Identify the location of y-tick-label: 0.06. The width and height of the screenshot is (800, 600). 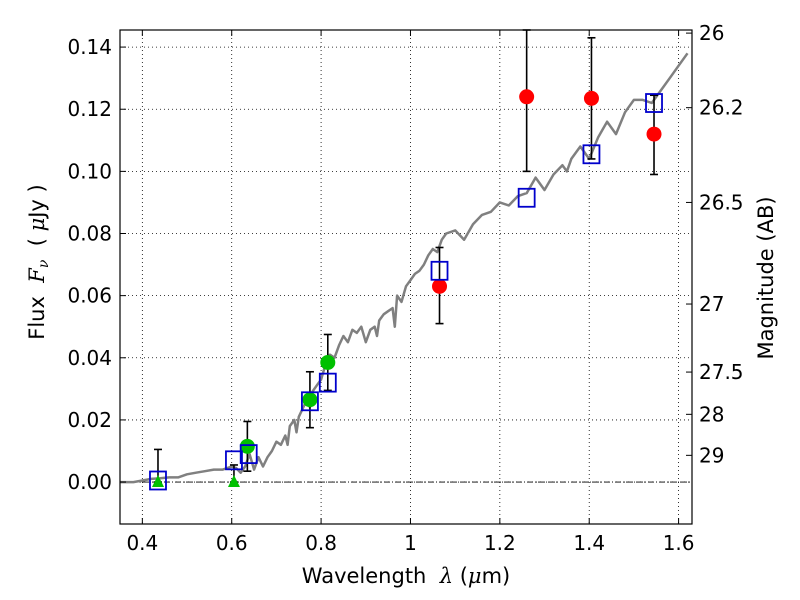
(89, 296).